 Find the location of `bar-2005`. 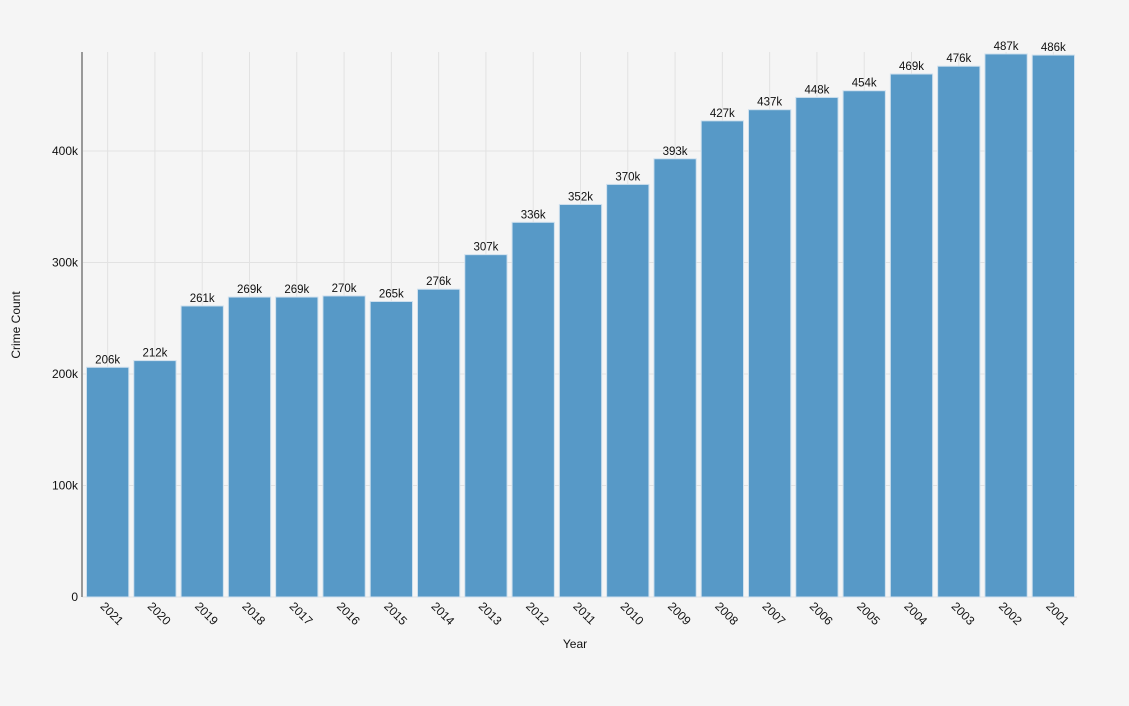

bar-2005 is located at coordinates (864, 344).